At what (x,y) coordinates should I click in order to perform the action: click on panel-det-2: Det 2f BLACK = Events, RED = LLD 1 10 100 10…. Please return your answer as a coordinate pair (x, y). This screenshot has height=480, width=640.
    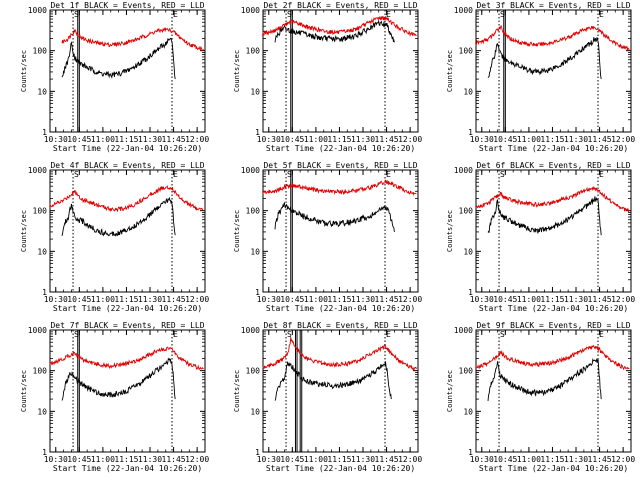
    Looking at the image, I should click on (327, 77).